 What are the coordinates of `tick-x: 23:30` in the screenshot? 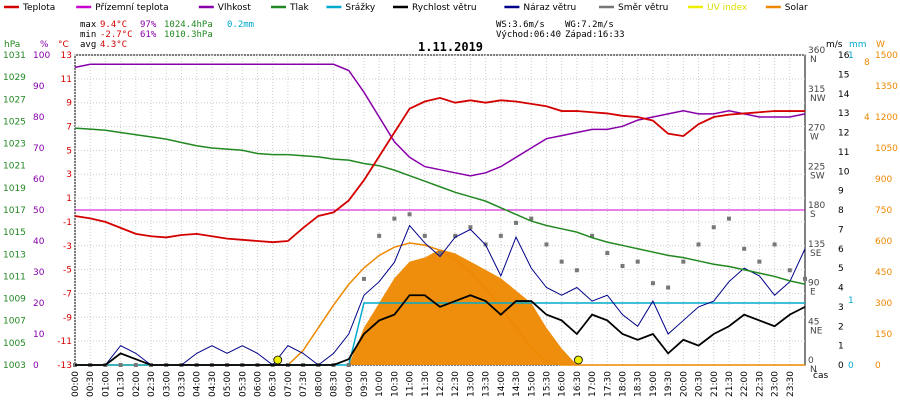 It's located at (791, 384).